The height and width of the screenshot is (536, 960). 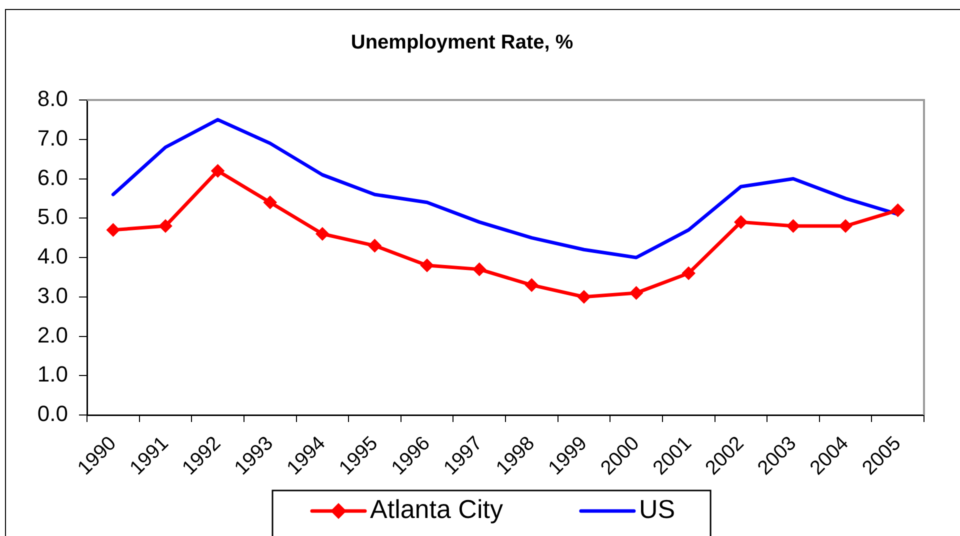 What do you see at coordinates (52, 256) in the screenshot?
I see `y-tick-label: 4.0` at bounding box center [52, 256].